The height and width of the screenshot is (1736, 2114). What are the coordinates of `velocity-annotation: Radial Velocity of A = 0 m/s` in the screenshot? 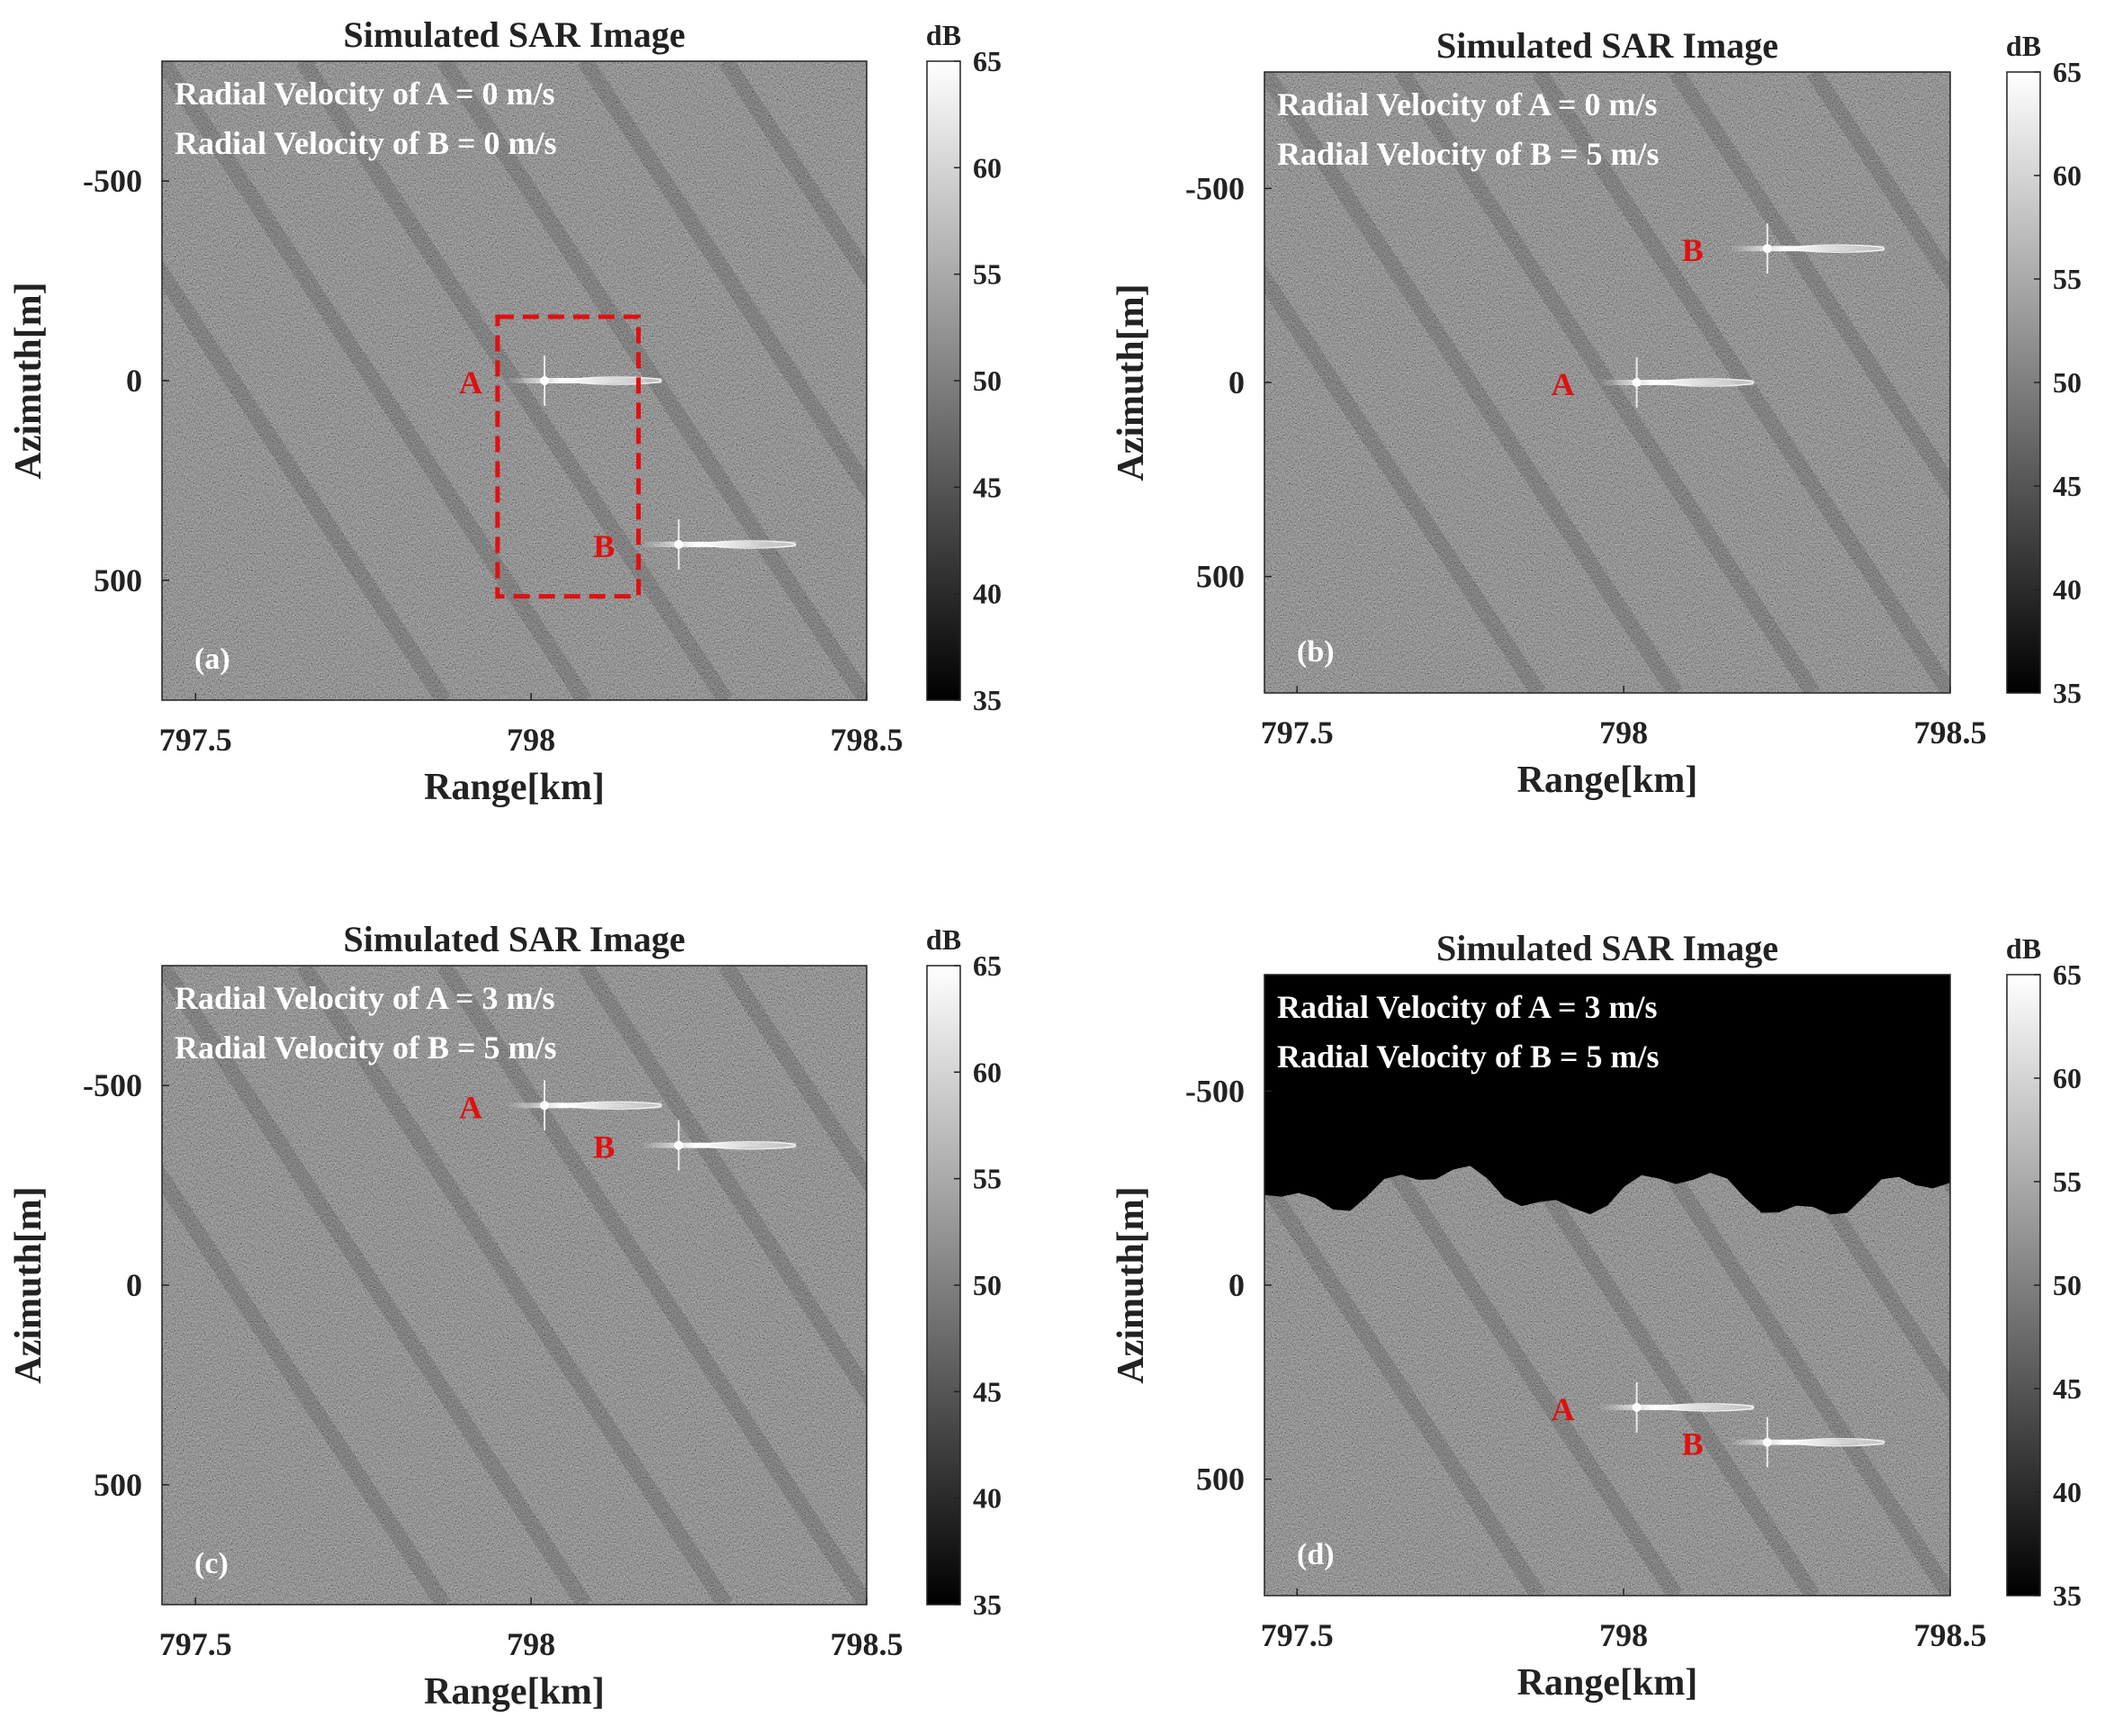 It's located at (1467, 104).